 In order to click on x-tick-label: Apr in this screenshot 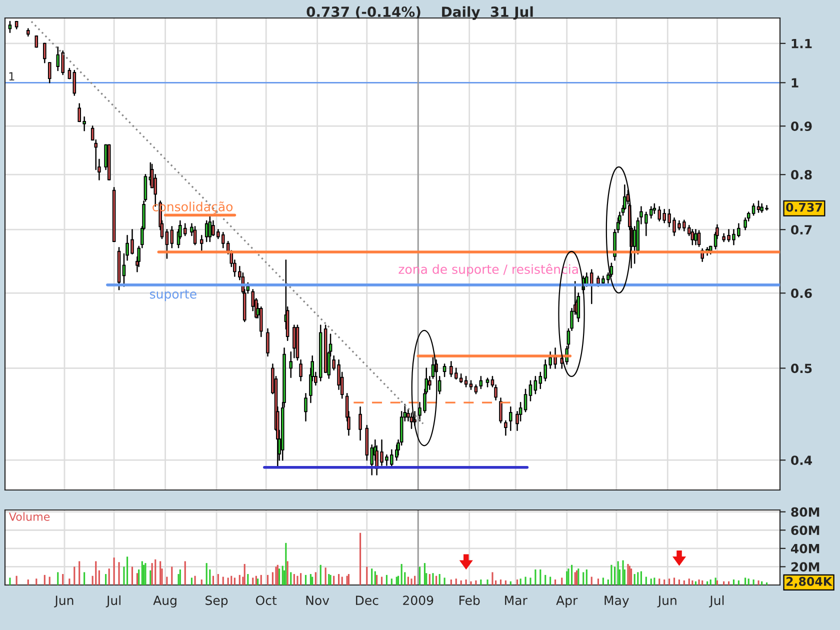, I will do `click(567, 602)`.